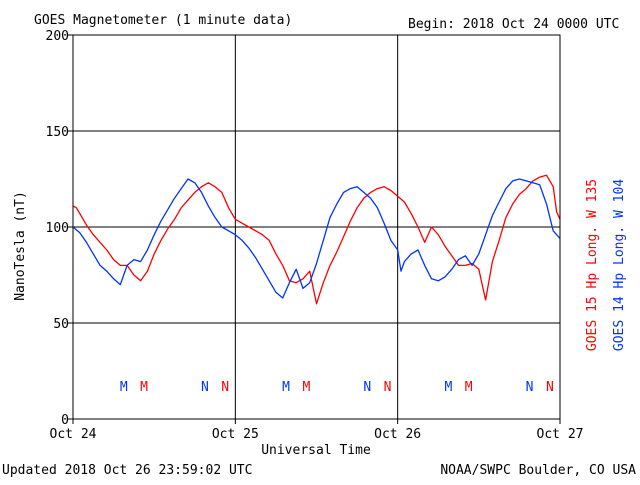  I want to click on x-axis-label: Universal Time, so click(316, 450).